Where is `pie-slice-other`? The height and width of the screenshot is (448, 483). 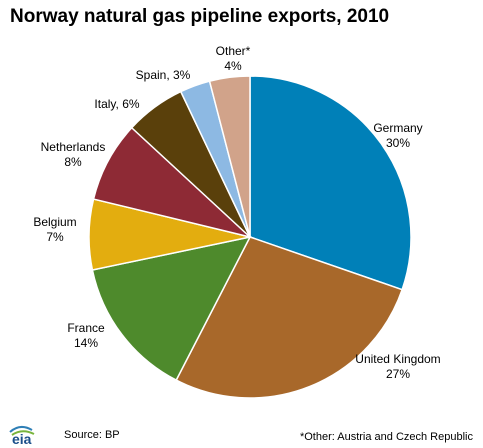
pie-slice-other is located at coordinates (229, 156).